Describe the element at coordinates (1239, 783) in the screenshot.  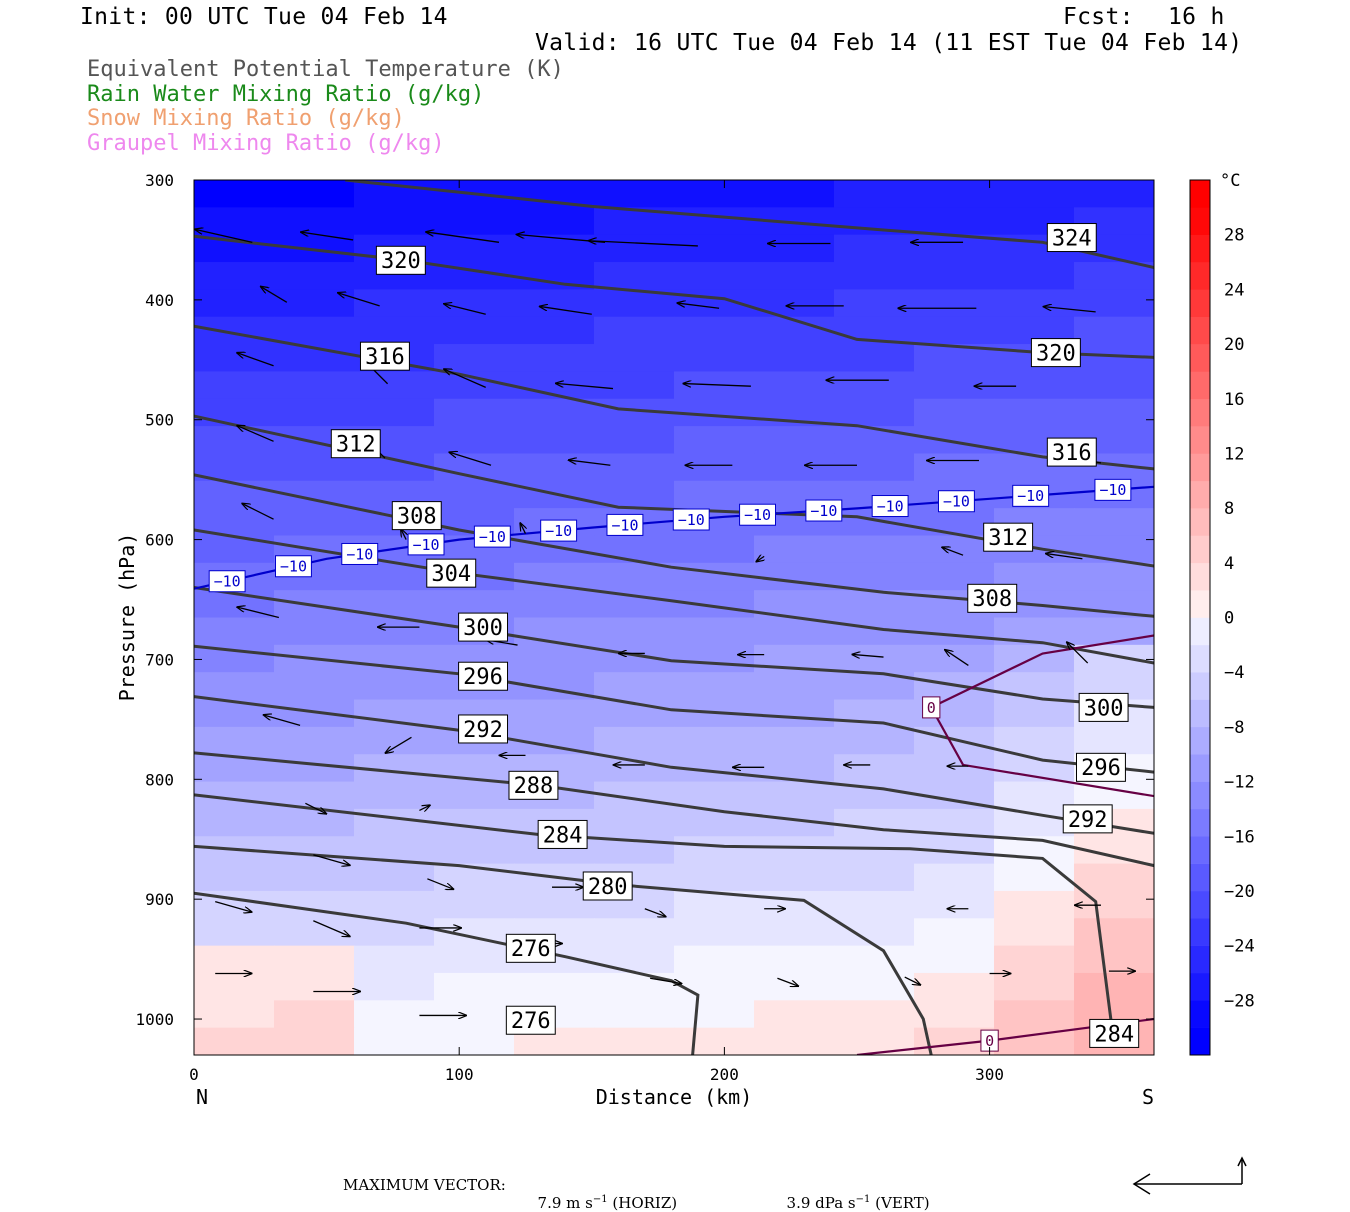
I see `colorbar-tick-label: −12` at that location.